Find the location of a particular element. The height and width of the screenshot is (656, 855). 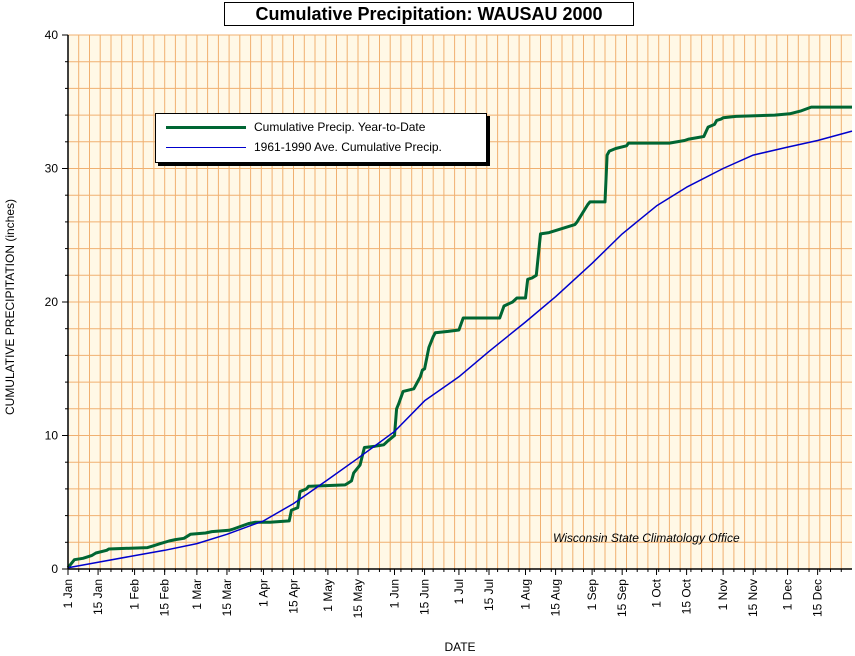

x-tick-label: 1 Dec is located at coordinates (788, 594).